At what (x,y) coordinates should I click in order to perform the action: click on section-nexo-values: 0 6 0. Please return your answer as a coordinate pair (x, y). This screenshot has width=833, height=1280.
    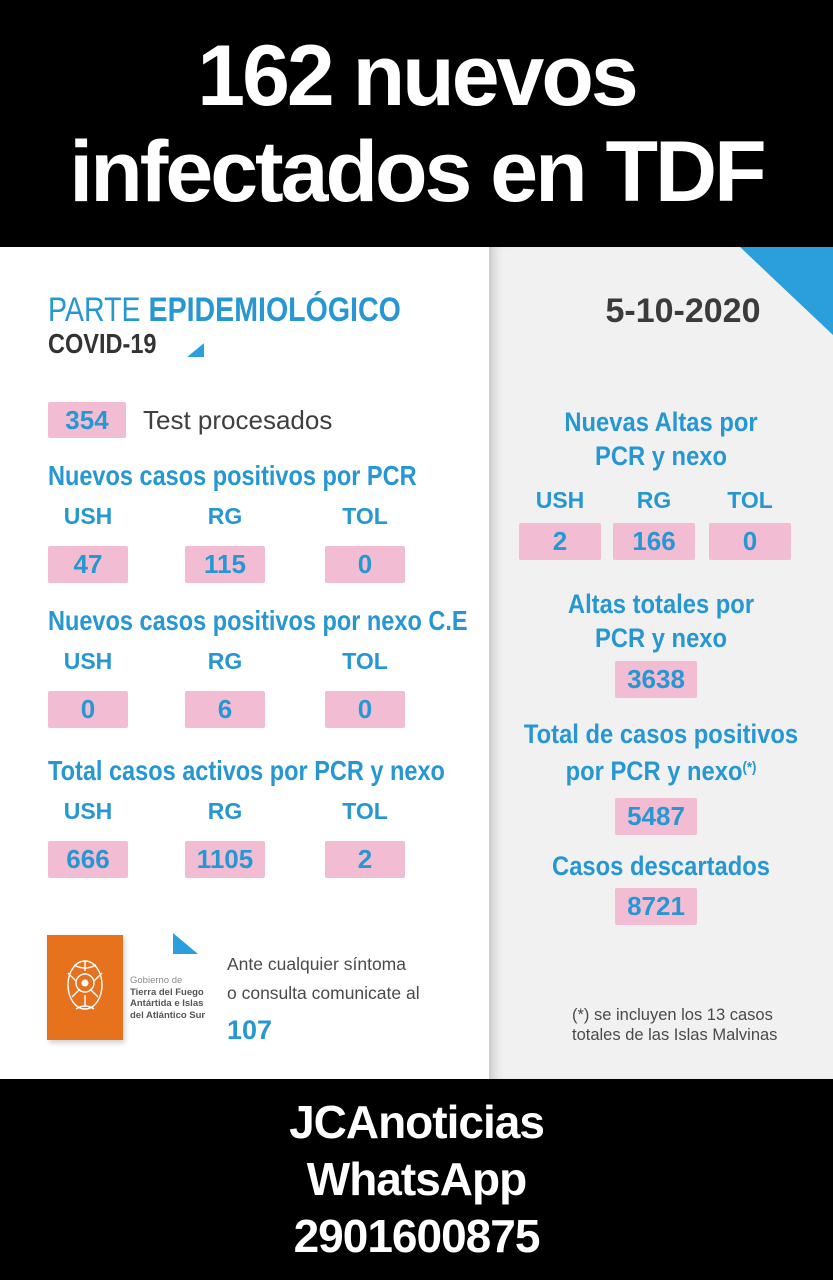
    Looking at the image, I should click on (226, 709).